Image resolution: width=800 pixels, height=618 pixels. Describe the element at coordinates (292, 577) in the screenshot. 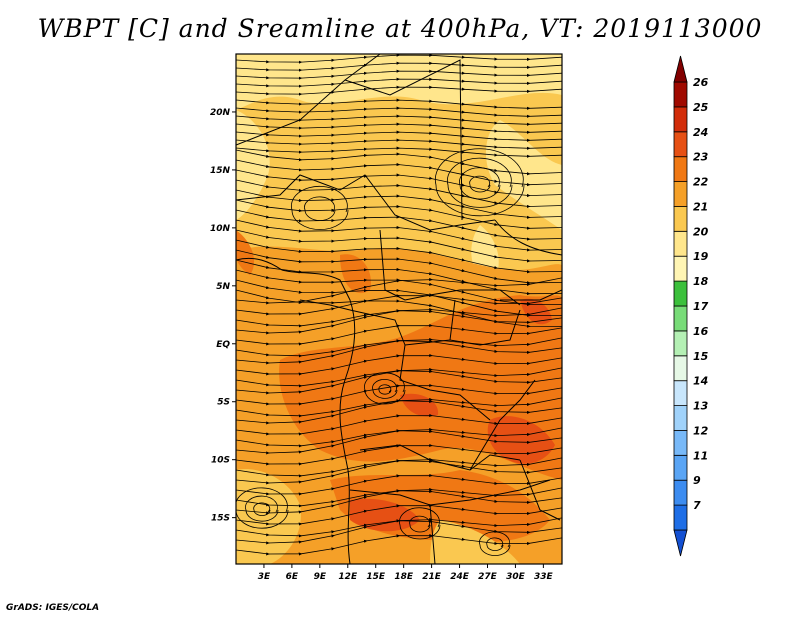

I see `lon-tick-label: 6E` at that location.